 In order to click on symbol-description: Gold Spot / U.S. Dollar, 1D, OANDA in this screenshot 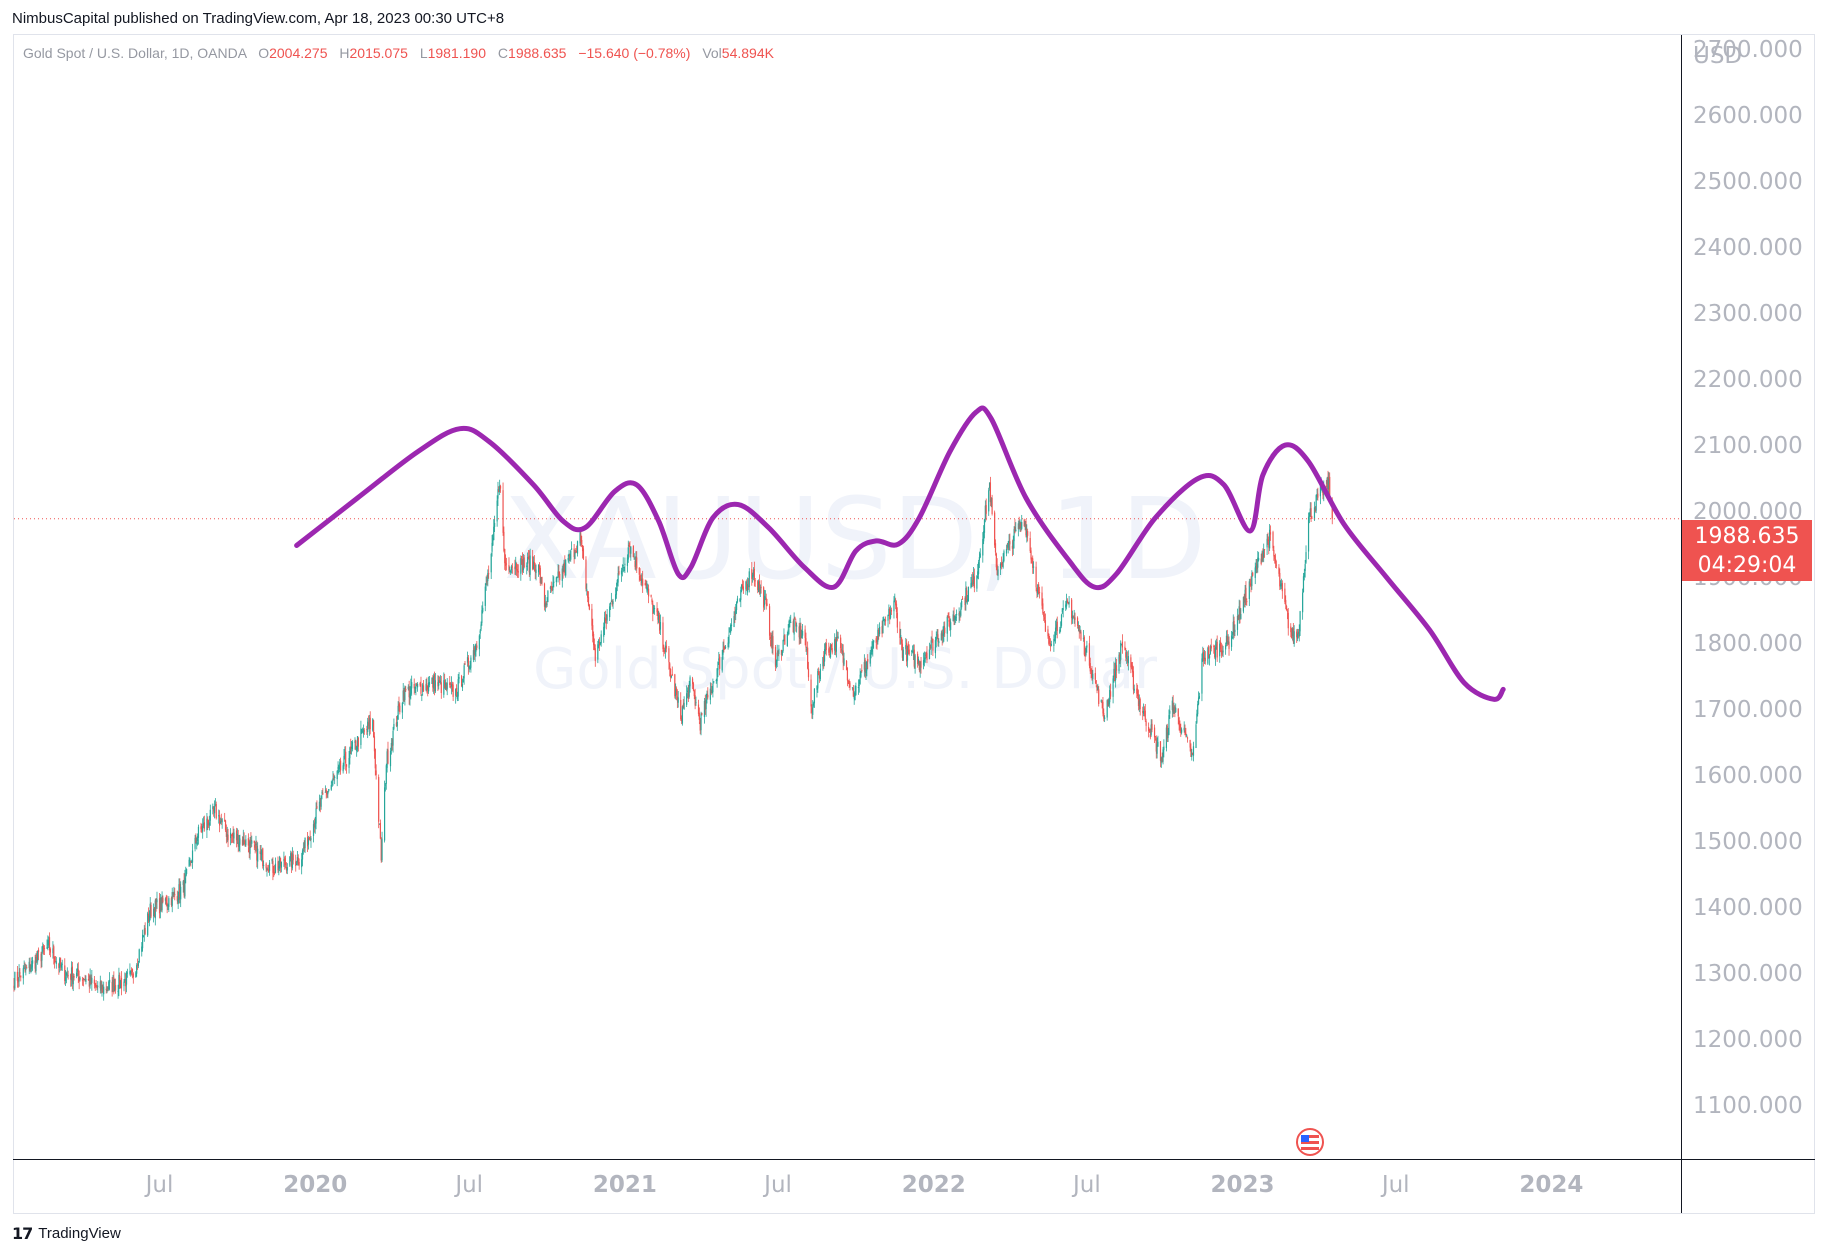, I will do `click(135, 53)`.